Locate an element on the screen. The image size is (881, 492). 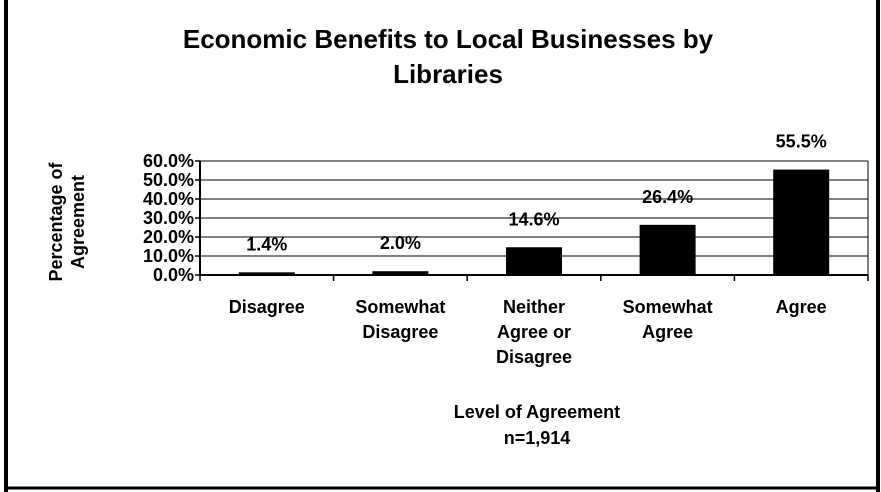
bars is located at coordinates (534, 222).